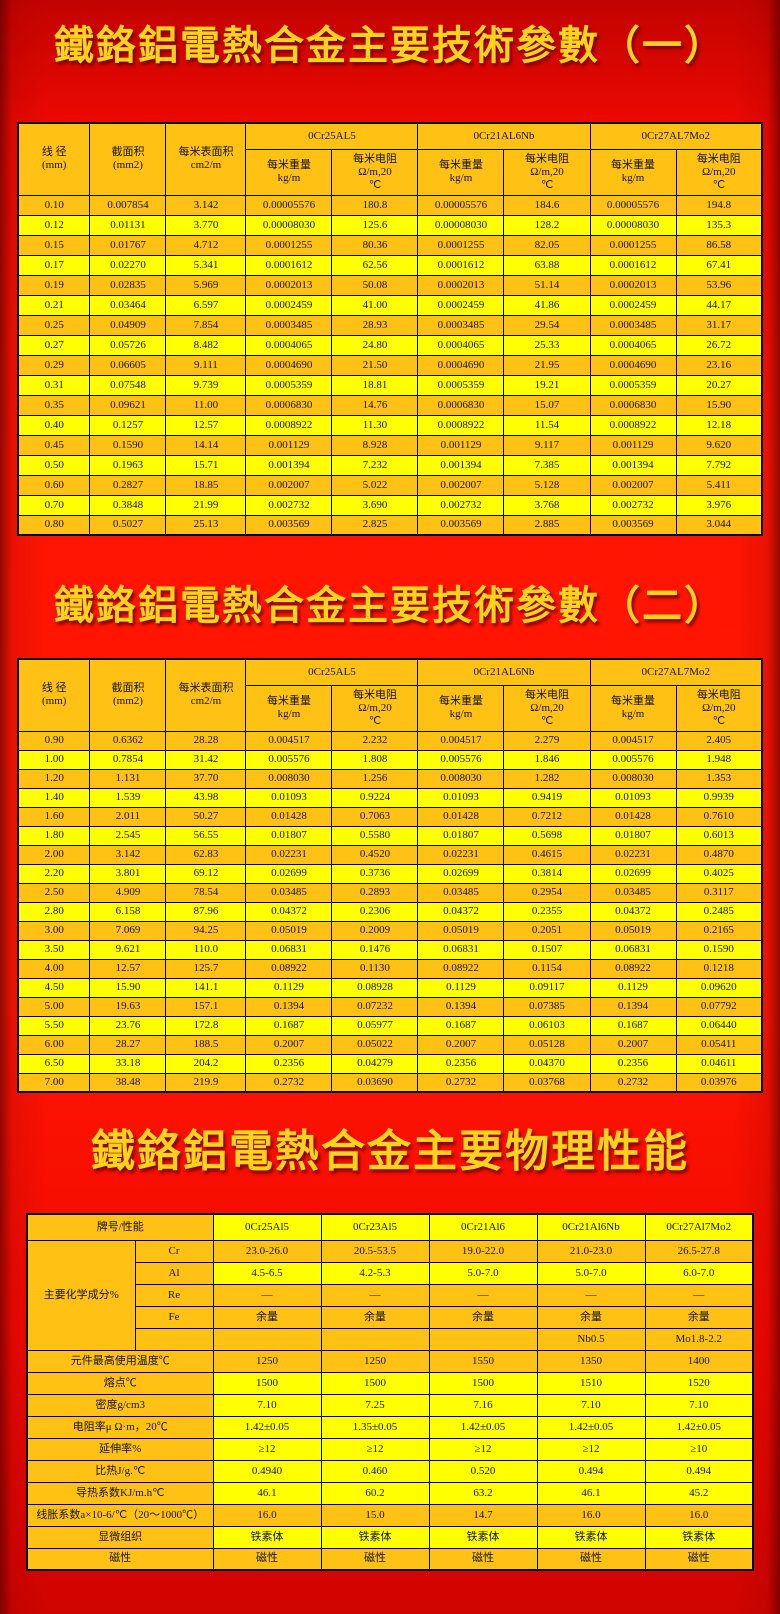 The width and height of the screenshot is (780, 1614). What do you see at coordinates (461, 205) in the screenshot?
I see `table-cell: 0.00005576` at bounding box center [461, 205].